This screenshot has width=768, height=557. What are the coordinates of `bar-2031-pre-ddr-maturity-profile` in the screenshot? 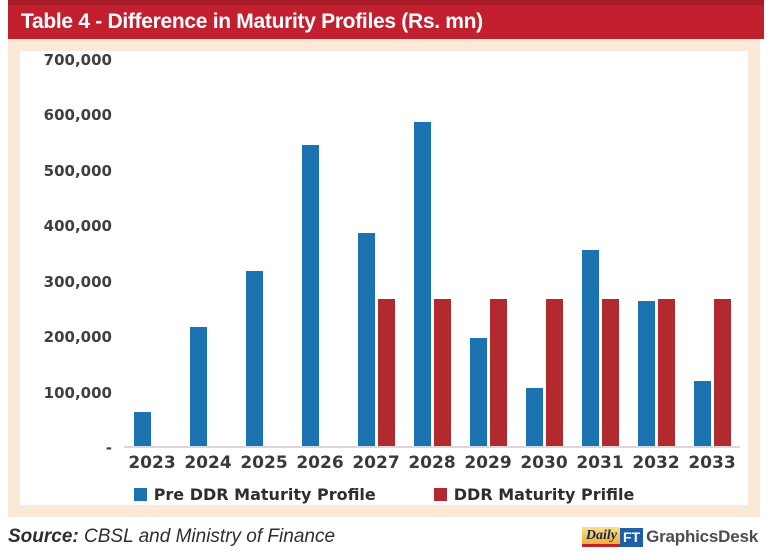 It's located at (590, 348).